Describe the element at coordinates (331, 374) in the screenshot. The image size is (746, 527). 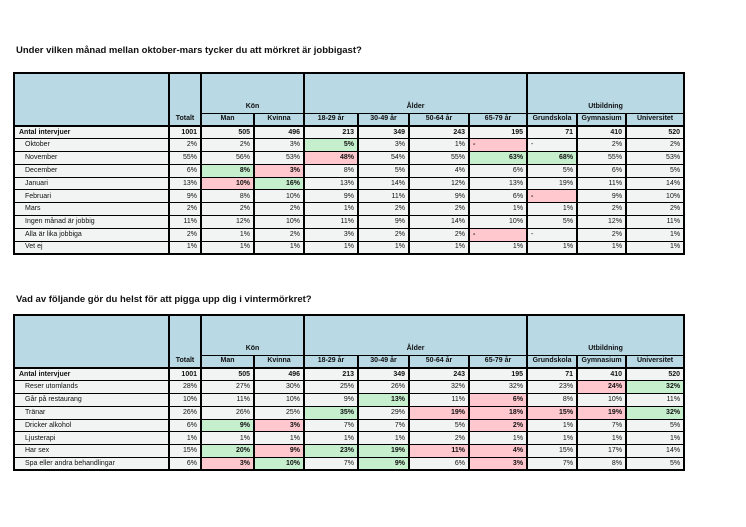
I see `value-cell: 213` at that location.